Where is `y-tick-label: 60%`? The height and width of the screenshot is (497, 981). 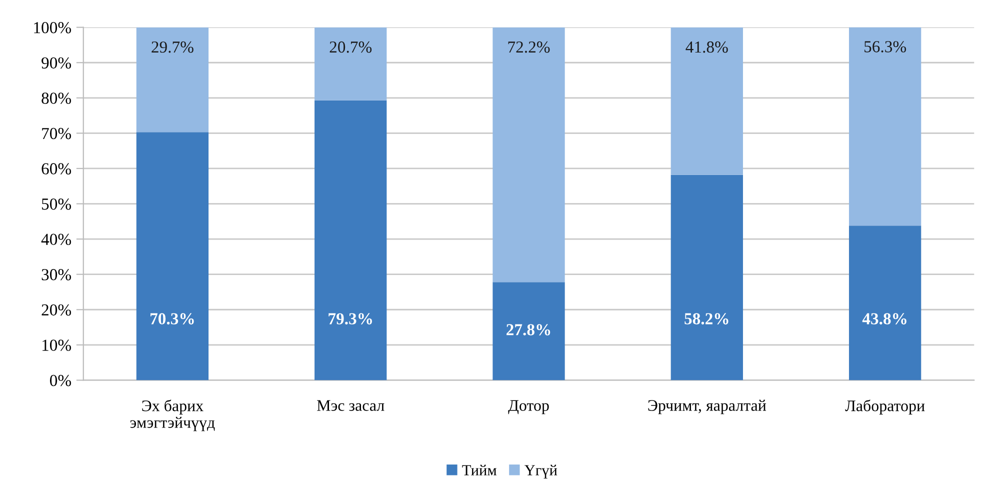 y-tick-label: 60% is located at coordinates (57, 168).